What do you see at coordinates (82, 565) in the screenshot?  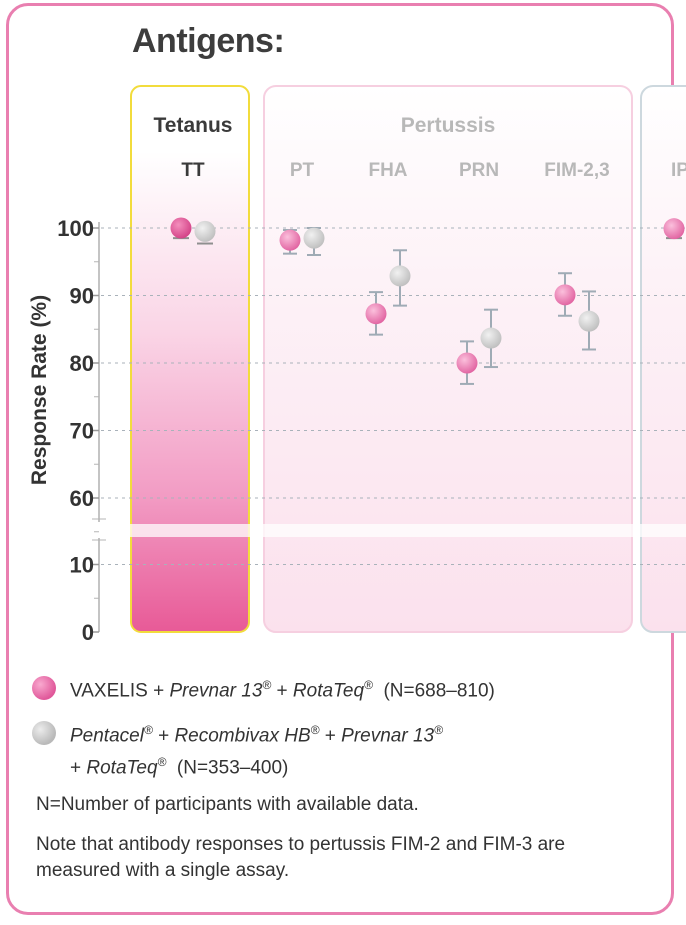 I see `y-tick-label: 10` at bounding box center [82, 565].